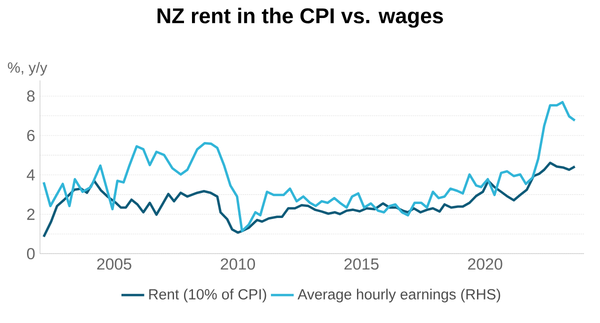  I want to click on y-tick-label: 8, so click(31, 96).